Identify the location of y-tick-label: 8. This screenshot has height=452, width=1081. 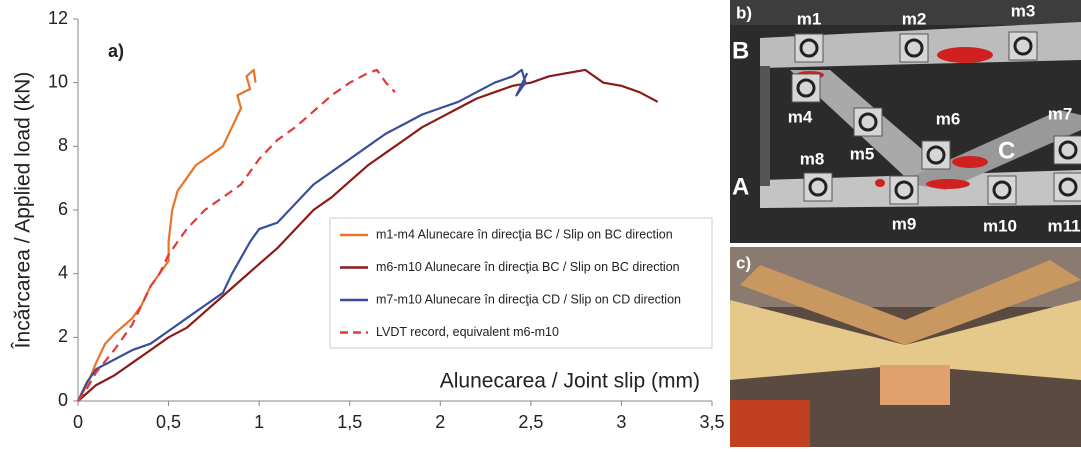
(63, 145).